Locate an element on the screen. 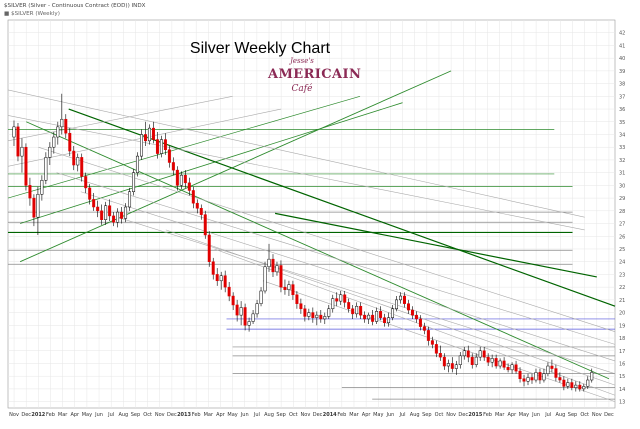 This screenshot has height=429, width=640. y-tick-label: 14 is located at coordinates (622, 390).